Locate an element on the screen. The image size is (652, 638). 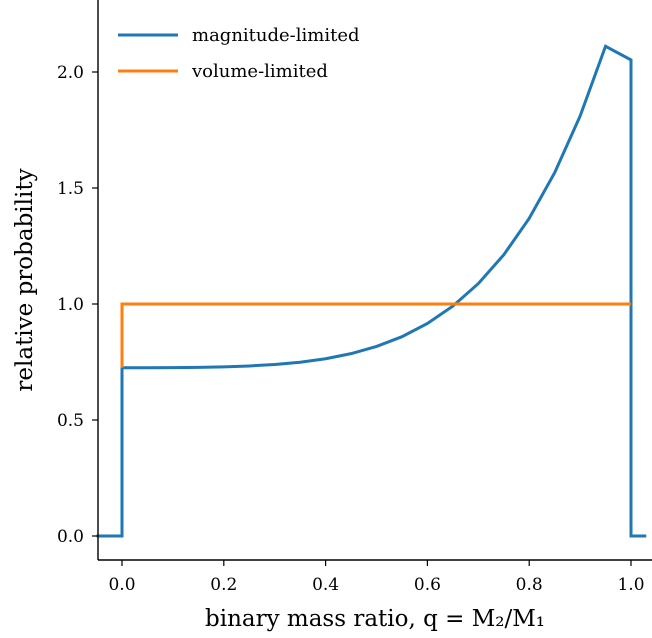
x-tick-label: 1.0 is located at coordinates (630, 585).